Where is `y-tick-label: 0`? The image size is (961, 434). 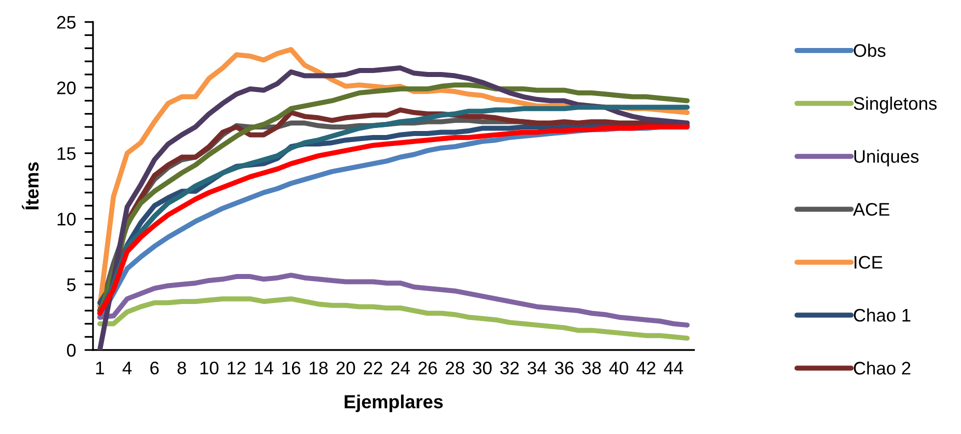 y-tick-label: 0 is located at coordinates (71, 350).